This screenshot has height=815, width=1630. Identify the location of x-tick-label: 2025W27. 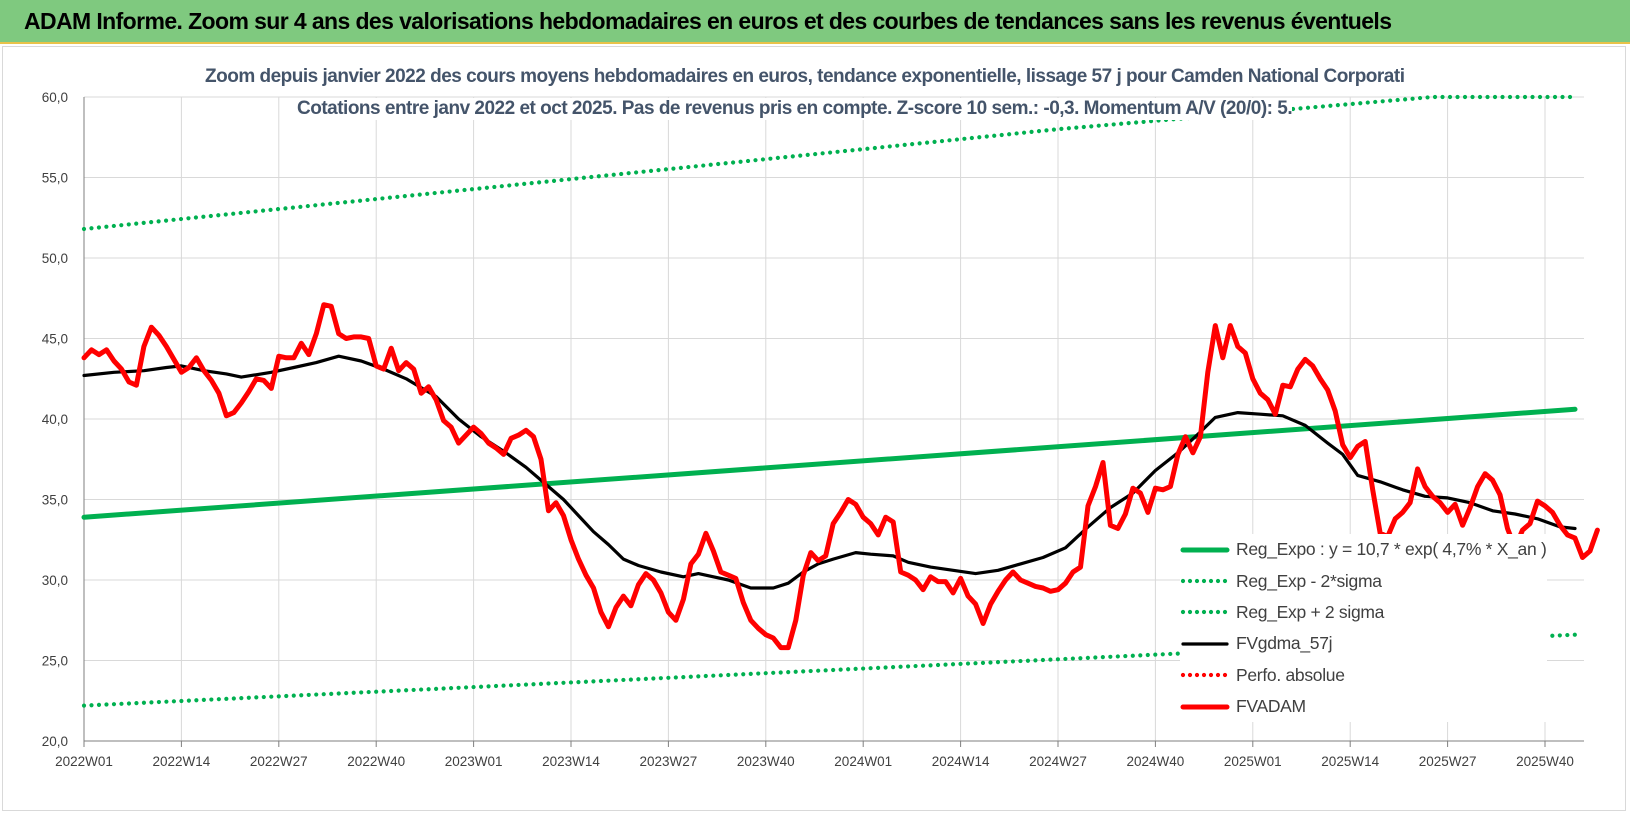
(1448, 761).